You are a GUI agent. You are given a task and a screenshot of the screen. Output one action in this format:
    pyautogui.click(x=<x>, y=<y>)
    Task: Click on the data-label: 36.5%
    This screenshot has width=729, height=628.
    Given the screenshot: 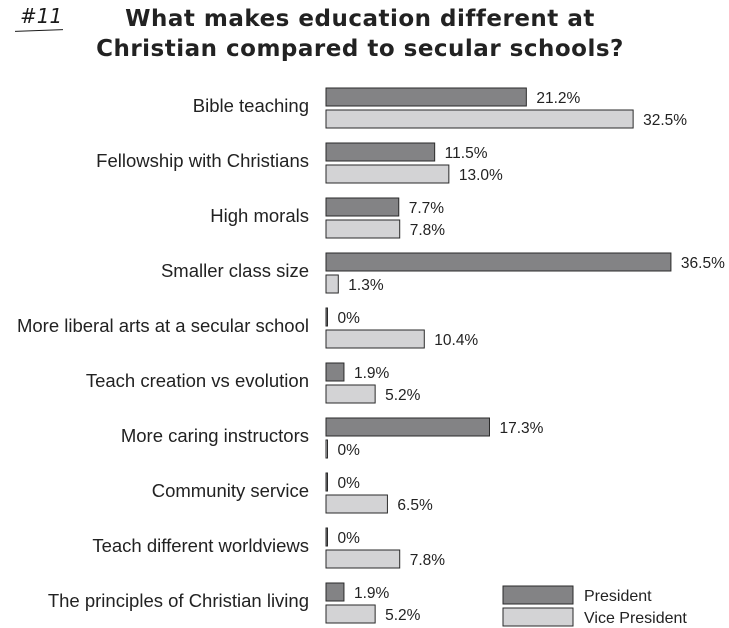 What is the action you would take?
    pyautogui.click(x=703, y=263)
    